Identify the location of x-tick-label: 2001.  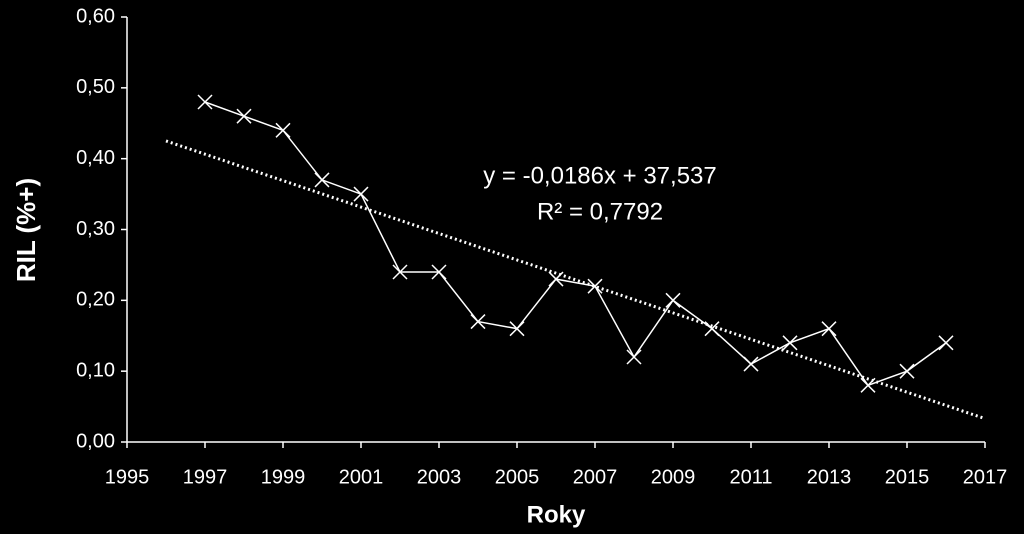
(361, 477).